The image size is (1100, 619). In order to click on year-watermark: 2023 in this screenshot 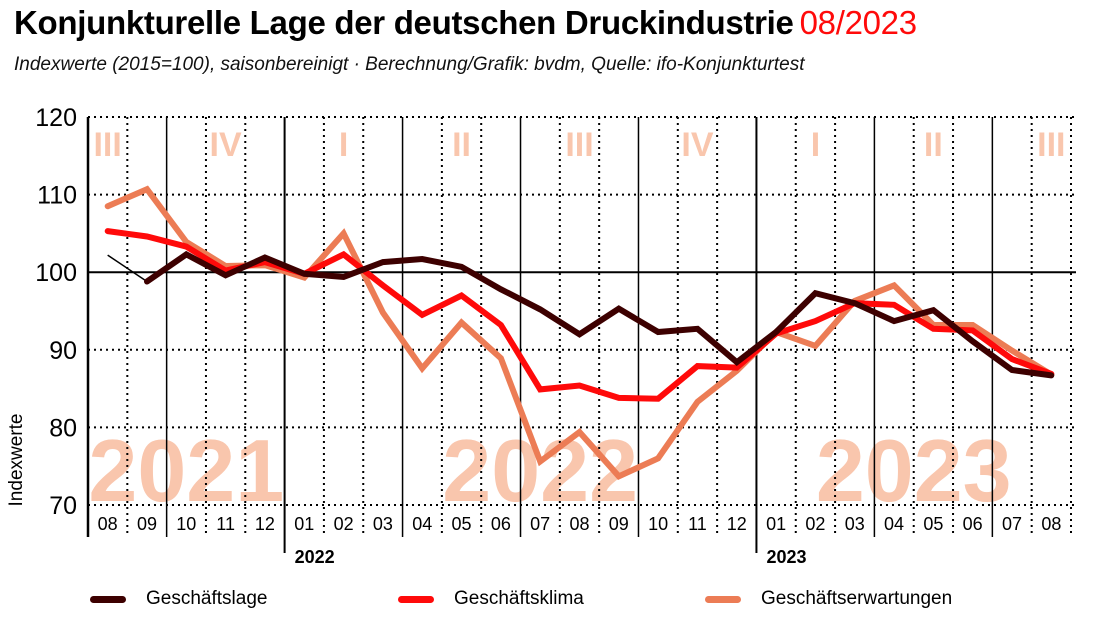, I will do `click(914, 470)`.